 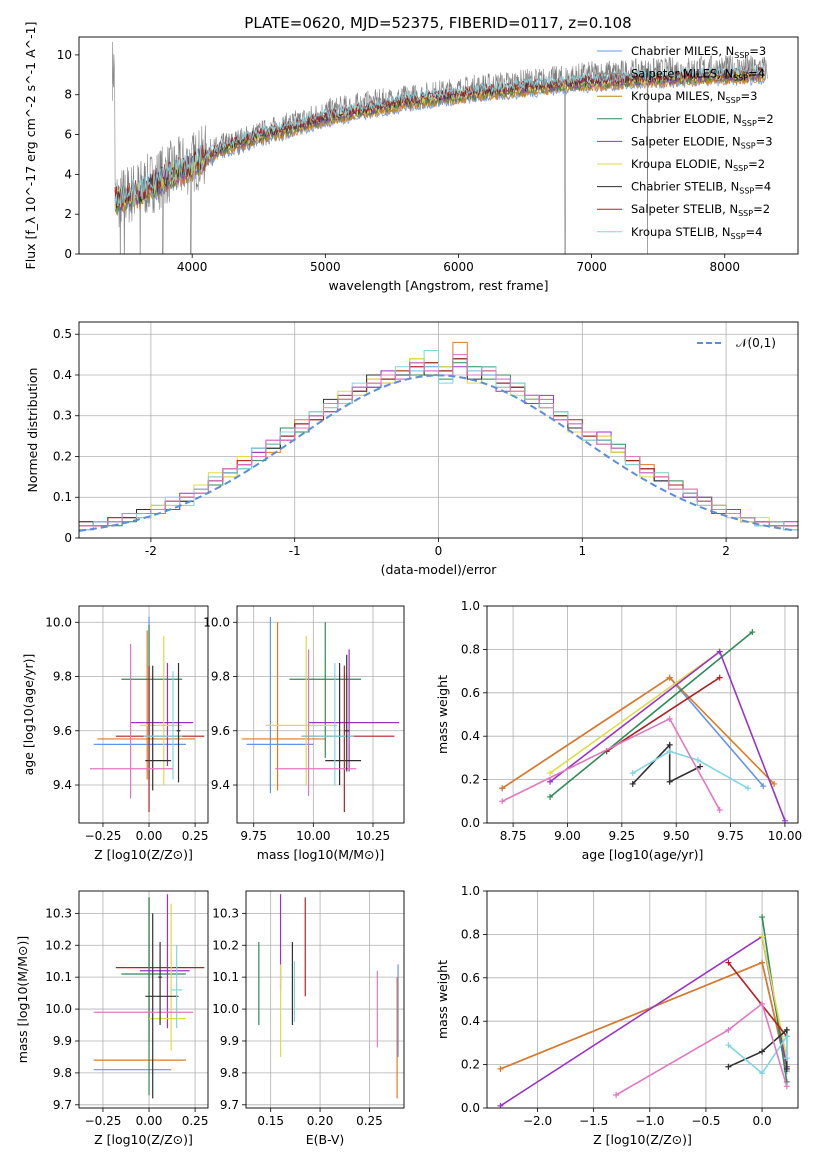 I want to click on y-tick-label: 10.1, so click(x=225, y=977).